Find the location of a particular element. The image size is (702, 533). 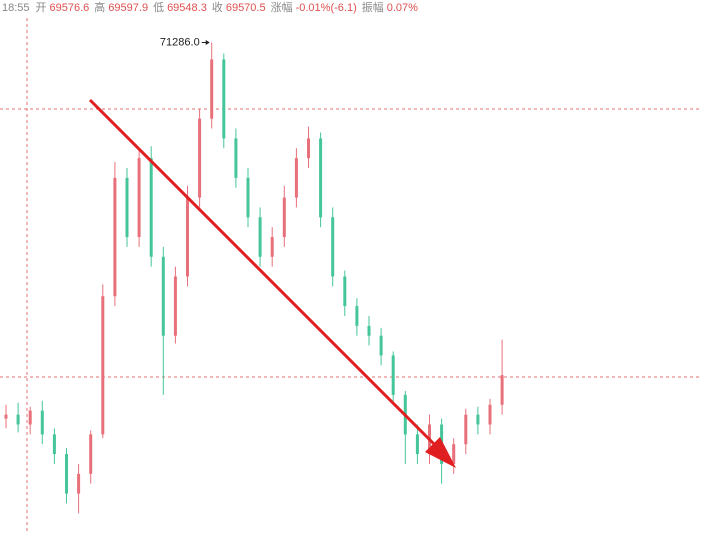

max-annotation-arrowhead is located at coordinates (207, 42).